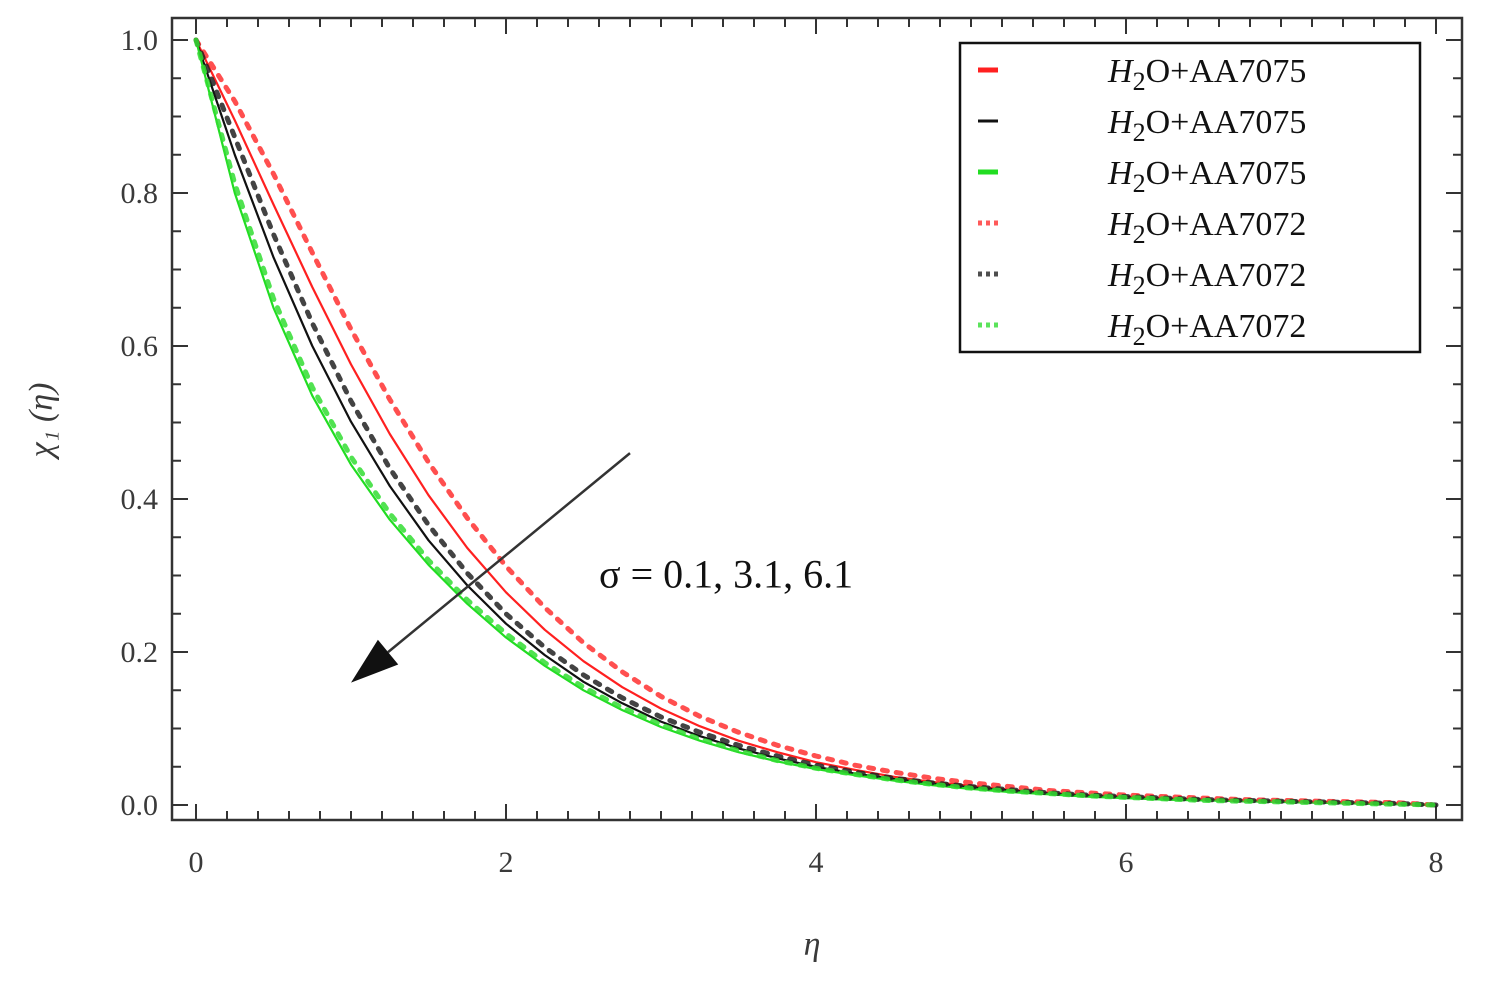 This screenshot has height=983, width=1485. Describe the element at coordinates (140, 40) in the screenshot. I see `y-tick-label: 1.0` at that location.